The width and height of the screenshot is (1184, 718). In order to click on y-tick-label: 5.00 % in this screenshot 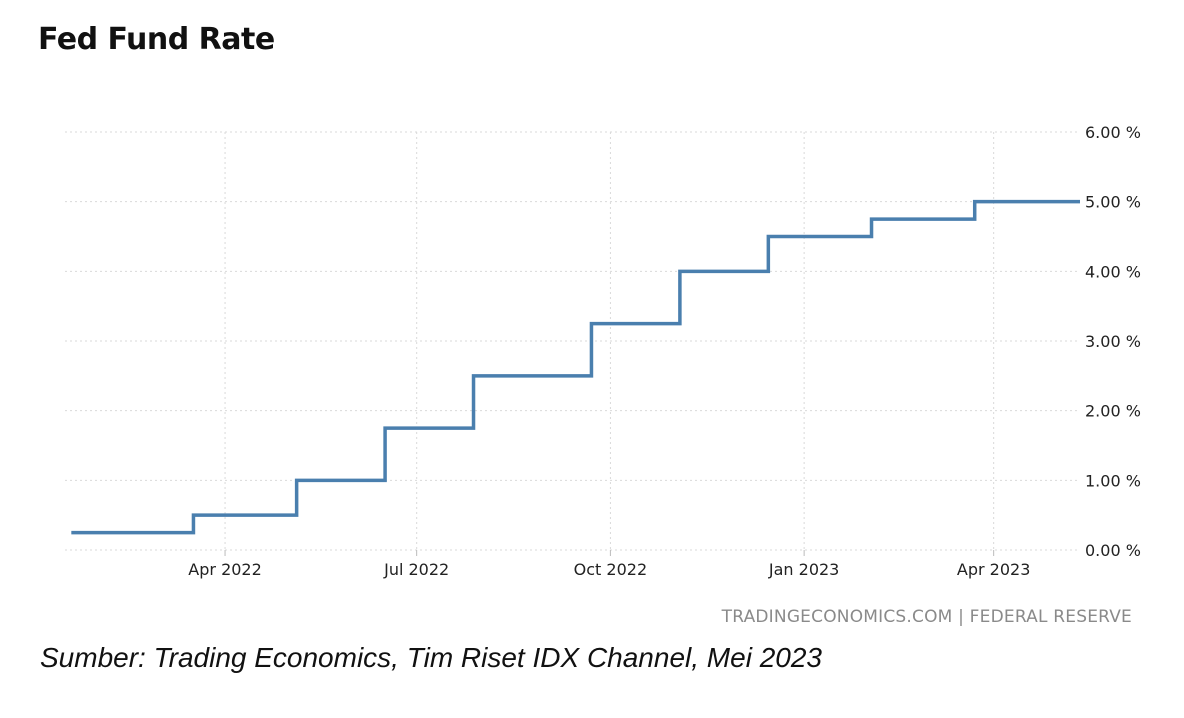, I will do `click(1113, 202)`.